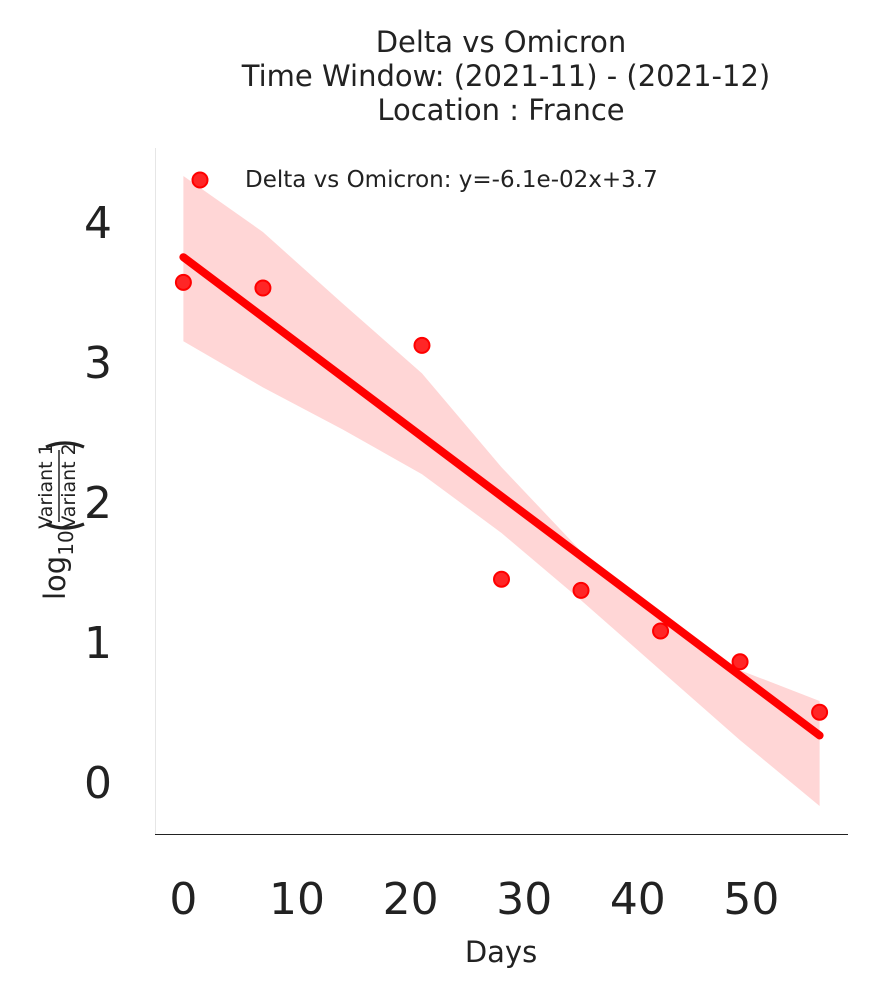 The height and width of the screenshot is (998, 879). I want to click on y-tick-label: 2, so click(98, 503).